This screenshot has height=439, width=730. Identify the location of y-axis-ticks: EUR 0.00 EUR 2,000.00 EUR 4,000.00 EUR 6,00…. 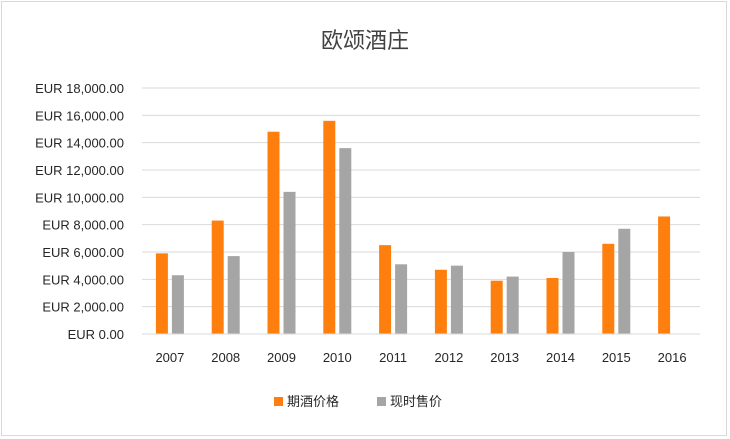
(79, 211).